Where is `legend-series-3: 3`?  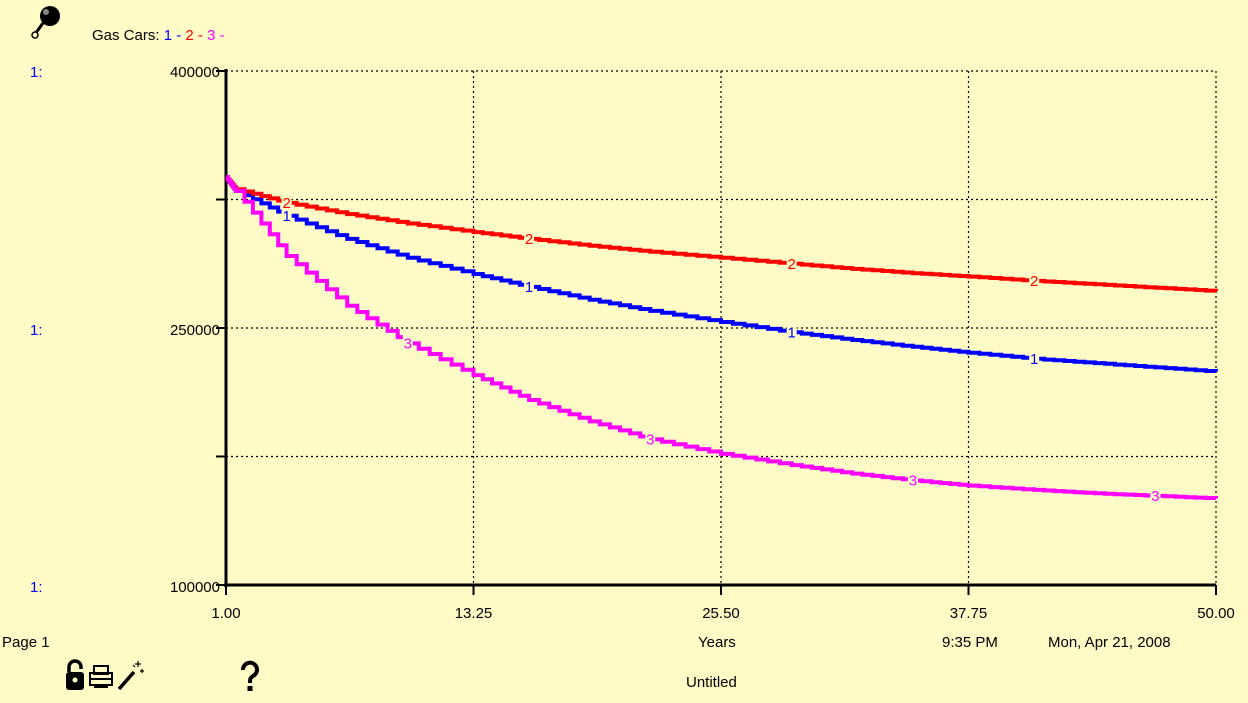 legend-series-3: 3 is located at coordinates (211, 35).